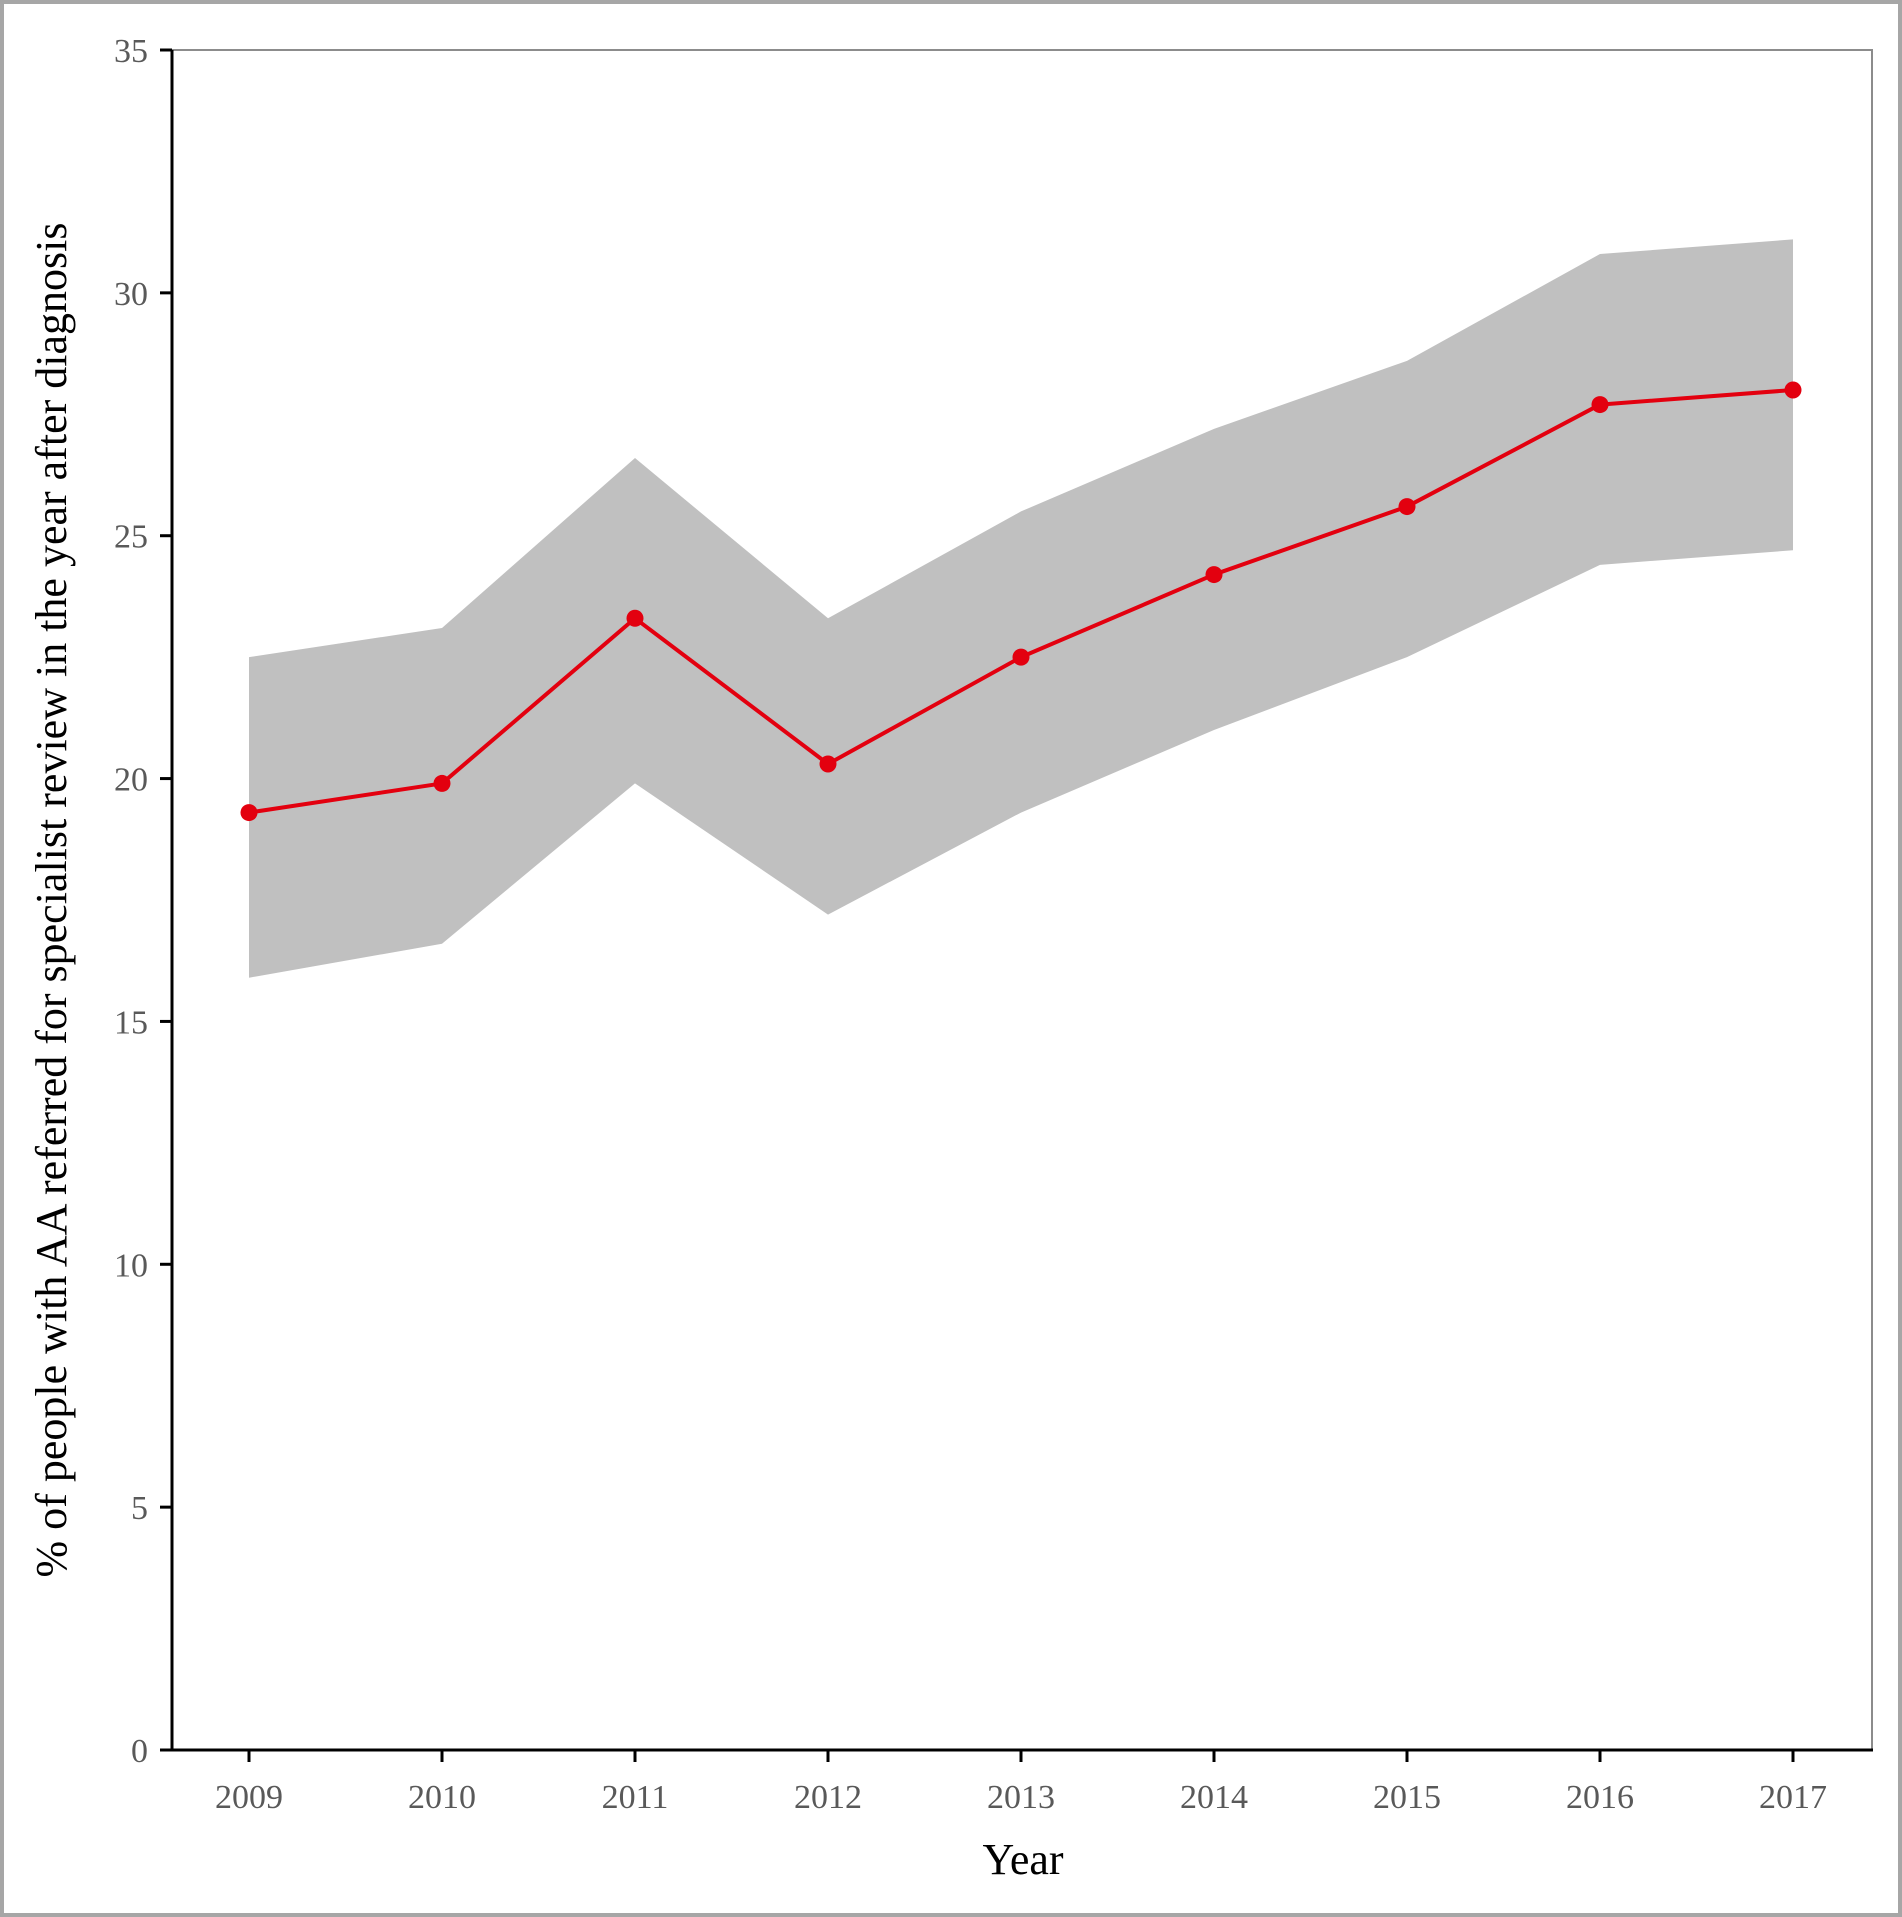 The image size is (1902, 1917). I want to click on data-point-2009, so click(249, 813).